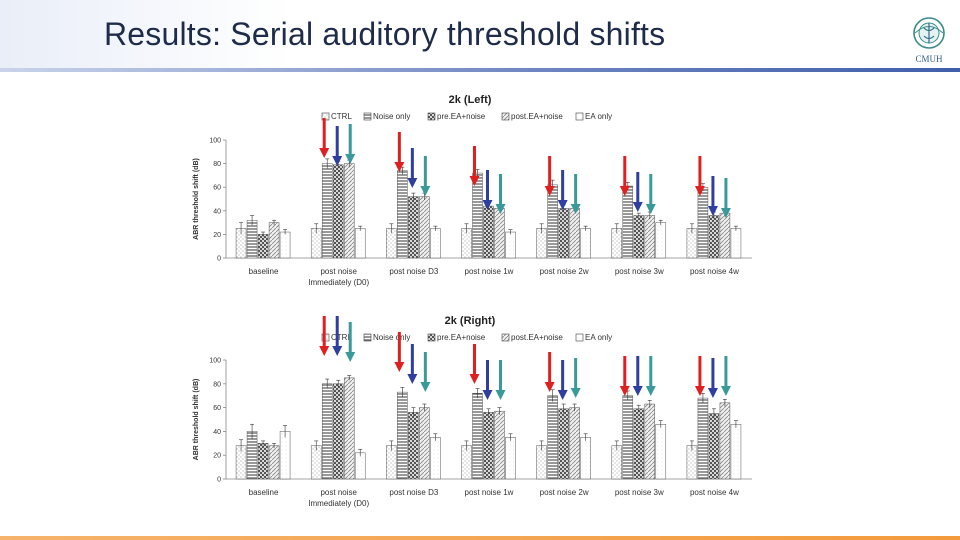 The image size is (960, 540). What do you see at coordinates (470, 321) in the screenshot?
I see `chart-title: 2k (Right)` at bounding box center [470, 321].